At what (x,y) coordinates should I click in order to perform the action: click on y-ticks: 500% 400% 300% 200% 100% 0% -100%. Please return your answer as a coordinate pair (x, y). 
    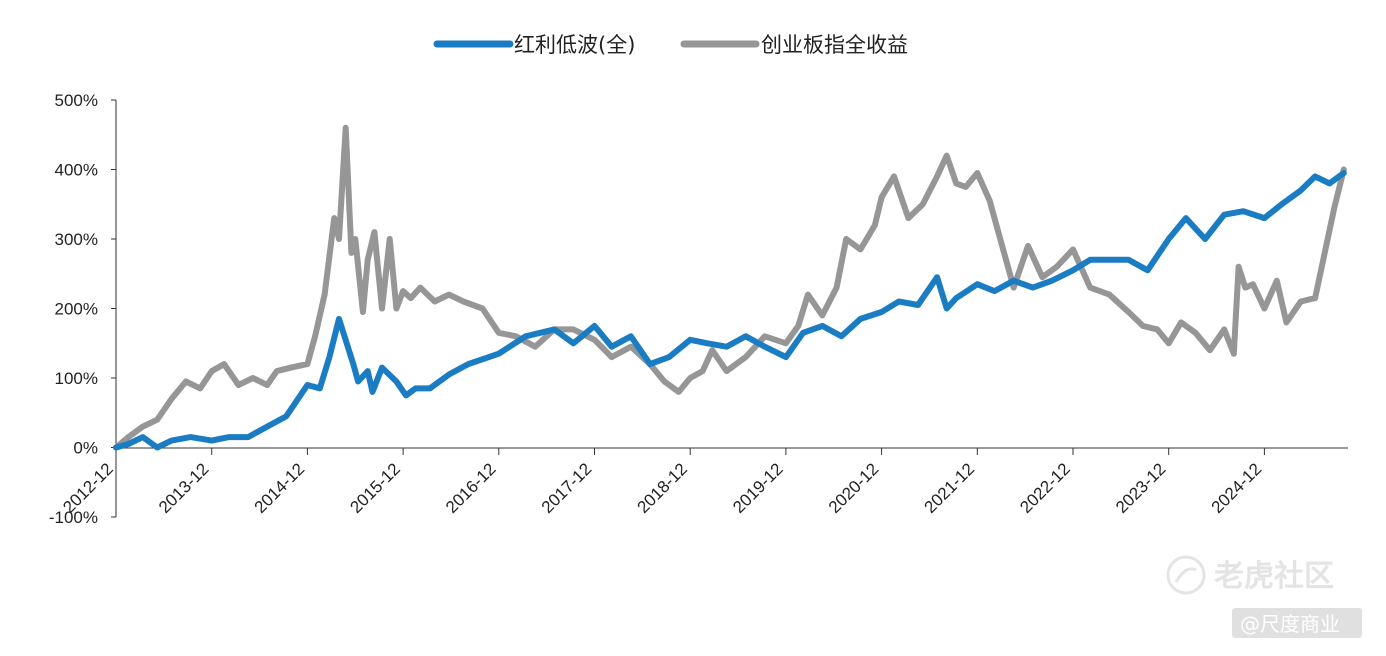
    Looking at the image, I should click on (82, 309).